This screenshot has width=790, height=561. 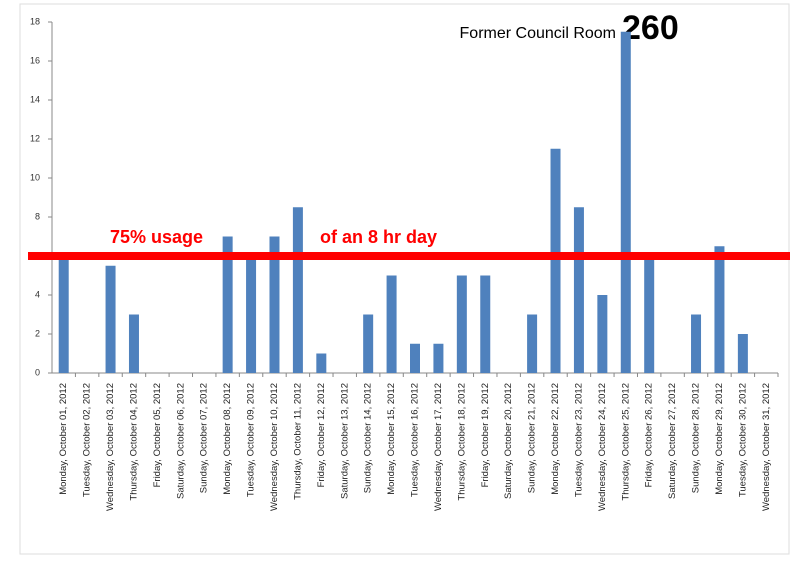 What do you see at coordinates (742, 440) in the screenshot?
I see `x-tick-label: Tuesday, October 30, 2012` at bounding box center [742, 440].